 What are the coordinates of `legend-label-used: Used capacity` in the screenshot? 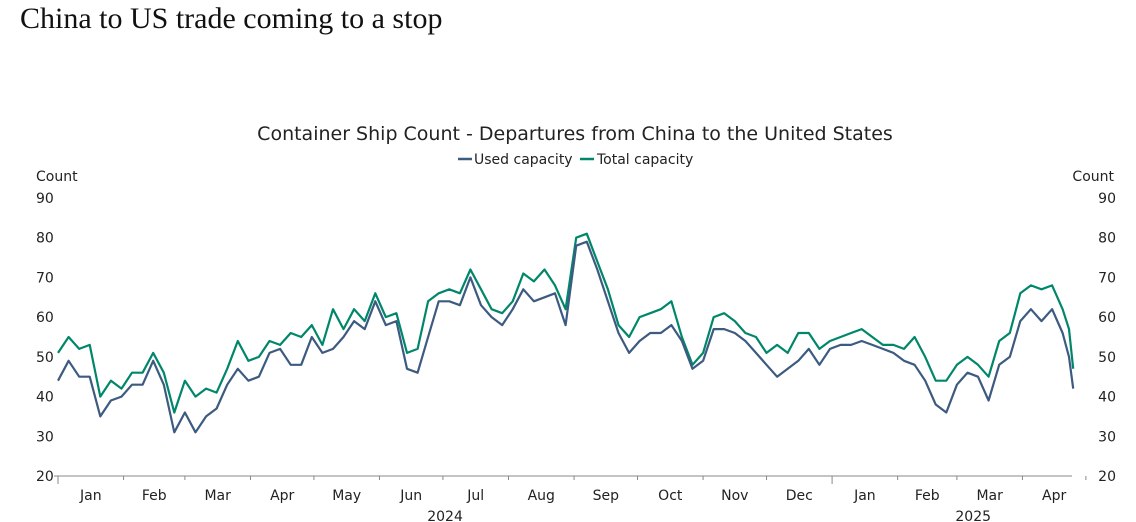 It's located at (523, 160).